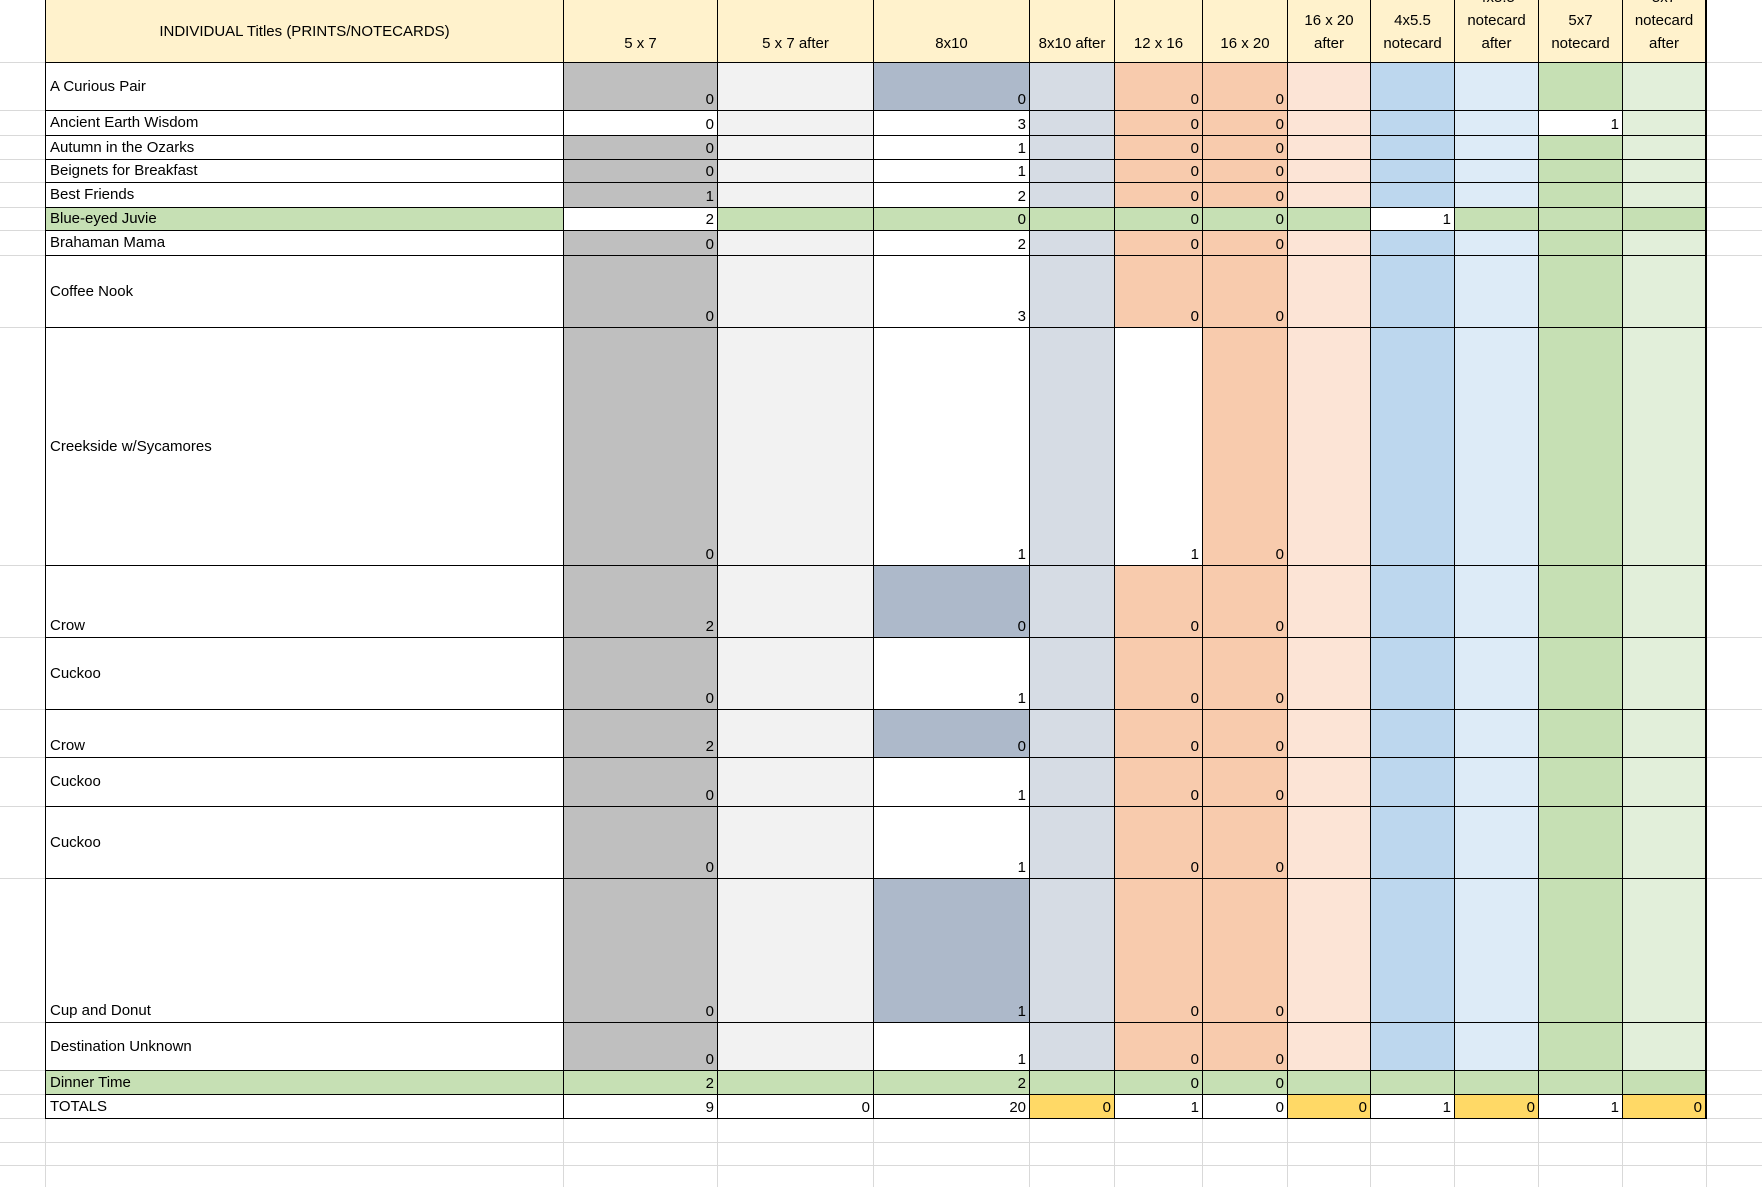  Describe the element at coordinates (304, 171) in the screenshot. I see `row-title-cell: Beignets for Breakfast` at that location.